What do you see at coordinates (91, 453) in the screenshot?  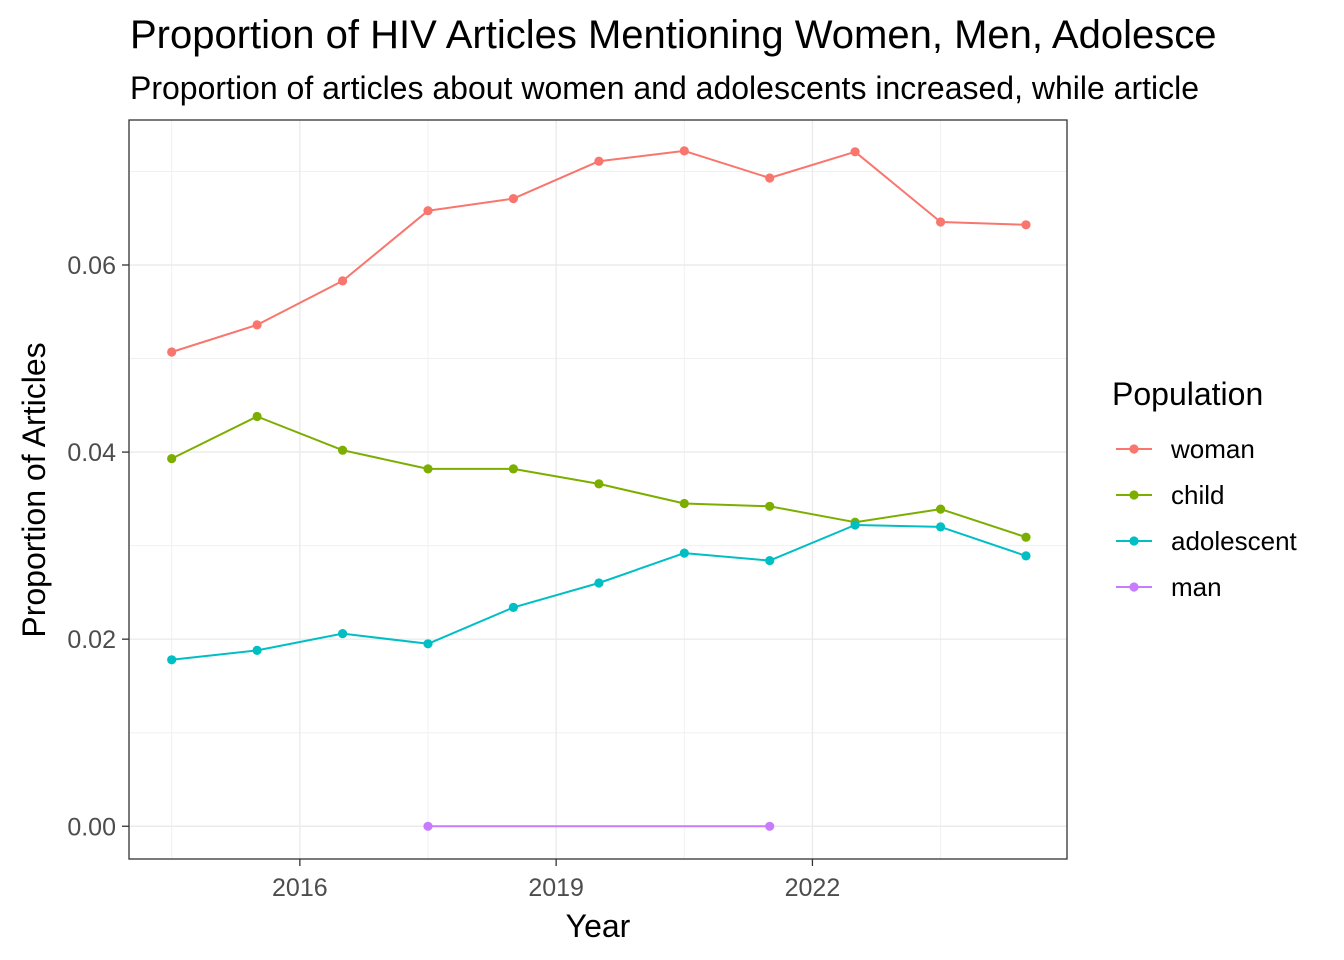 I see `y-tick-label: 0.04` at bounding box center [91, 453].